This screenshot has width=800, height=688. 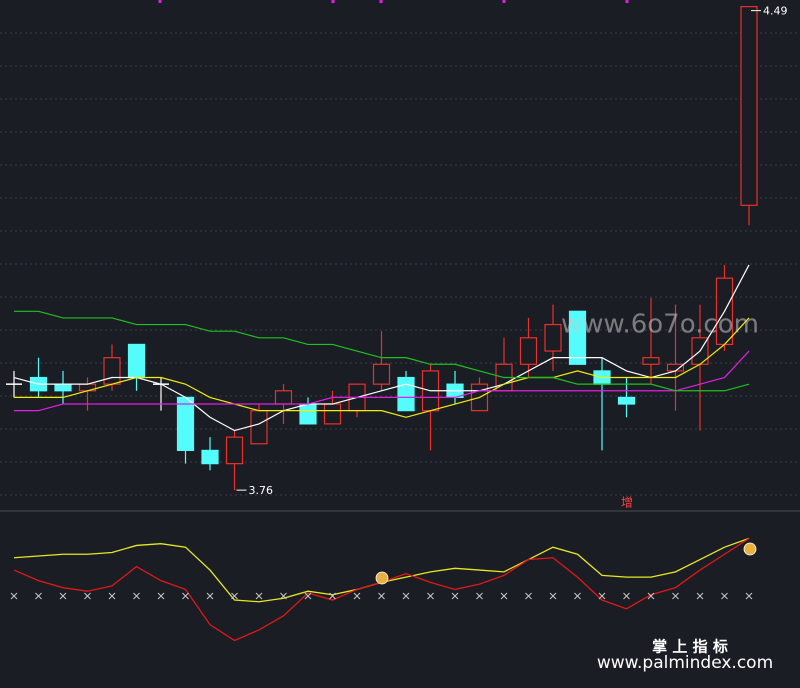 I want to click on min-label: 3.76, so click(x=261, y=490).